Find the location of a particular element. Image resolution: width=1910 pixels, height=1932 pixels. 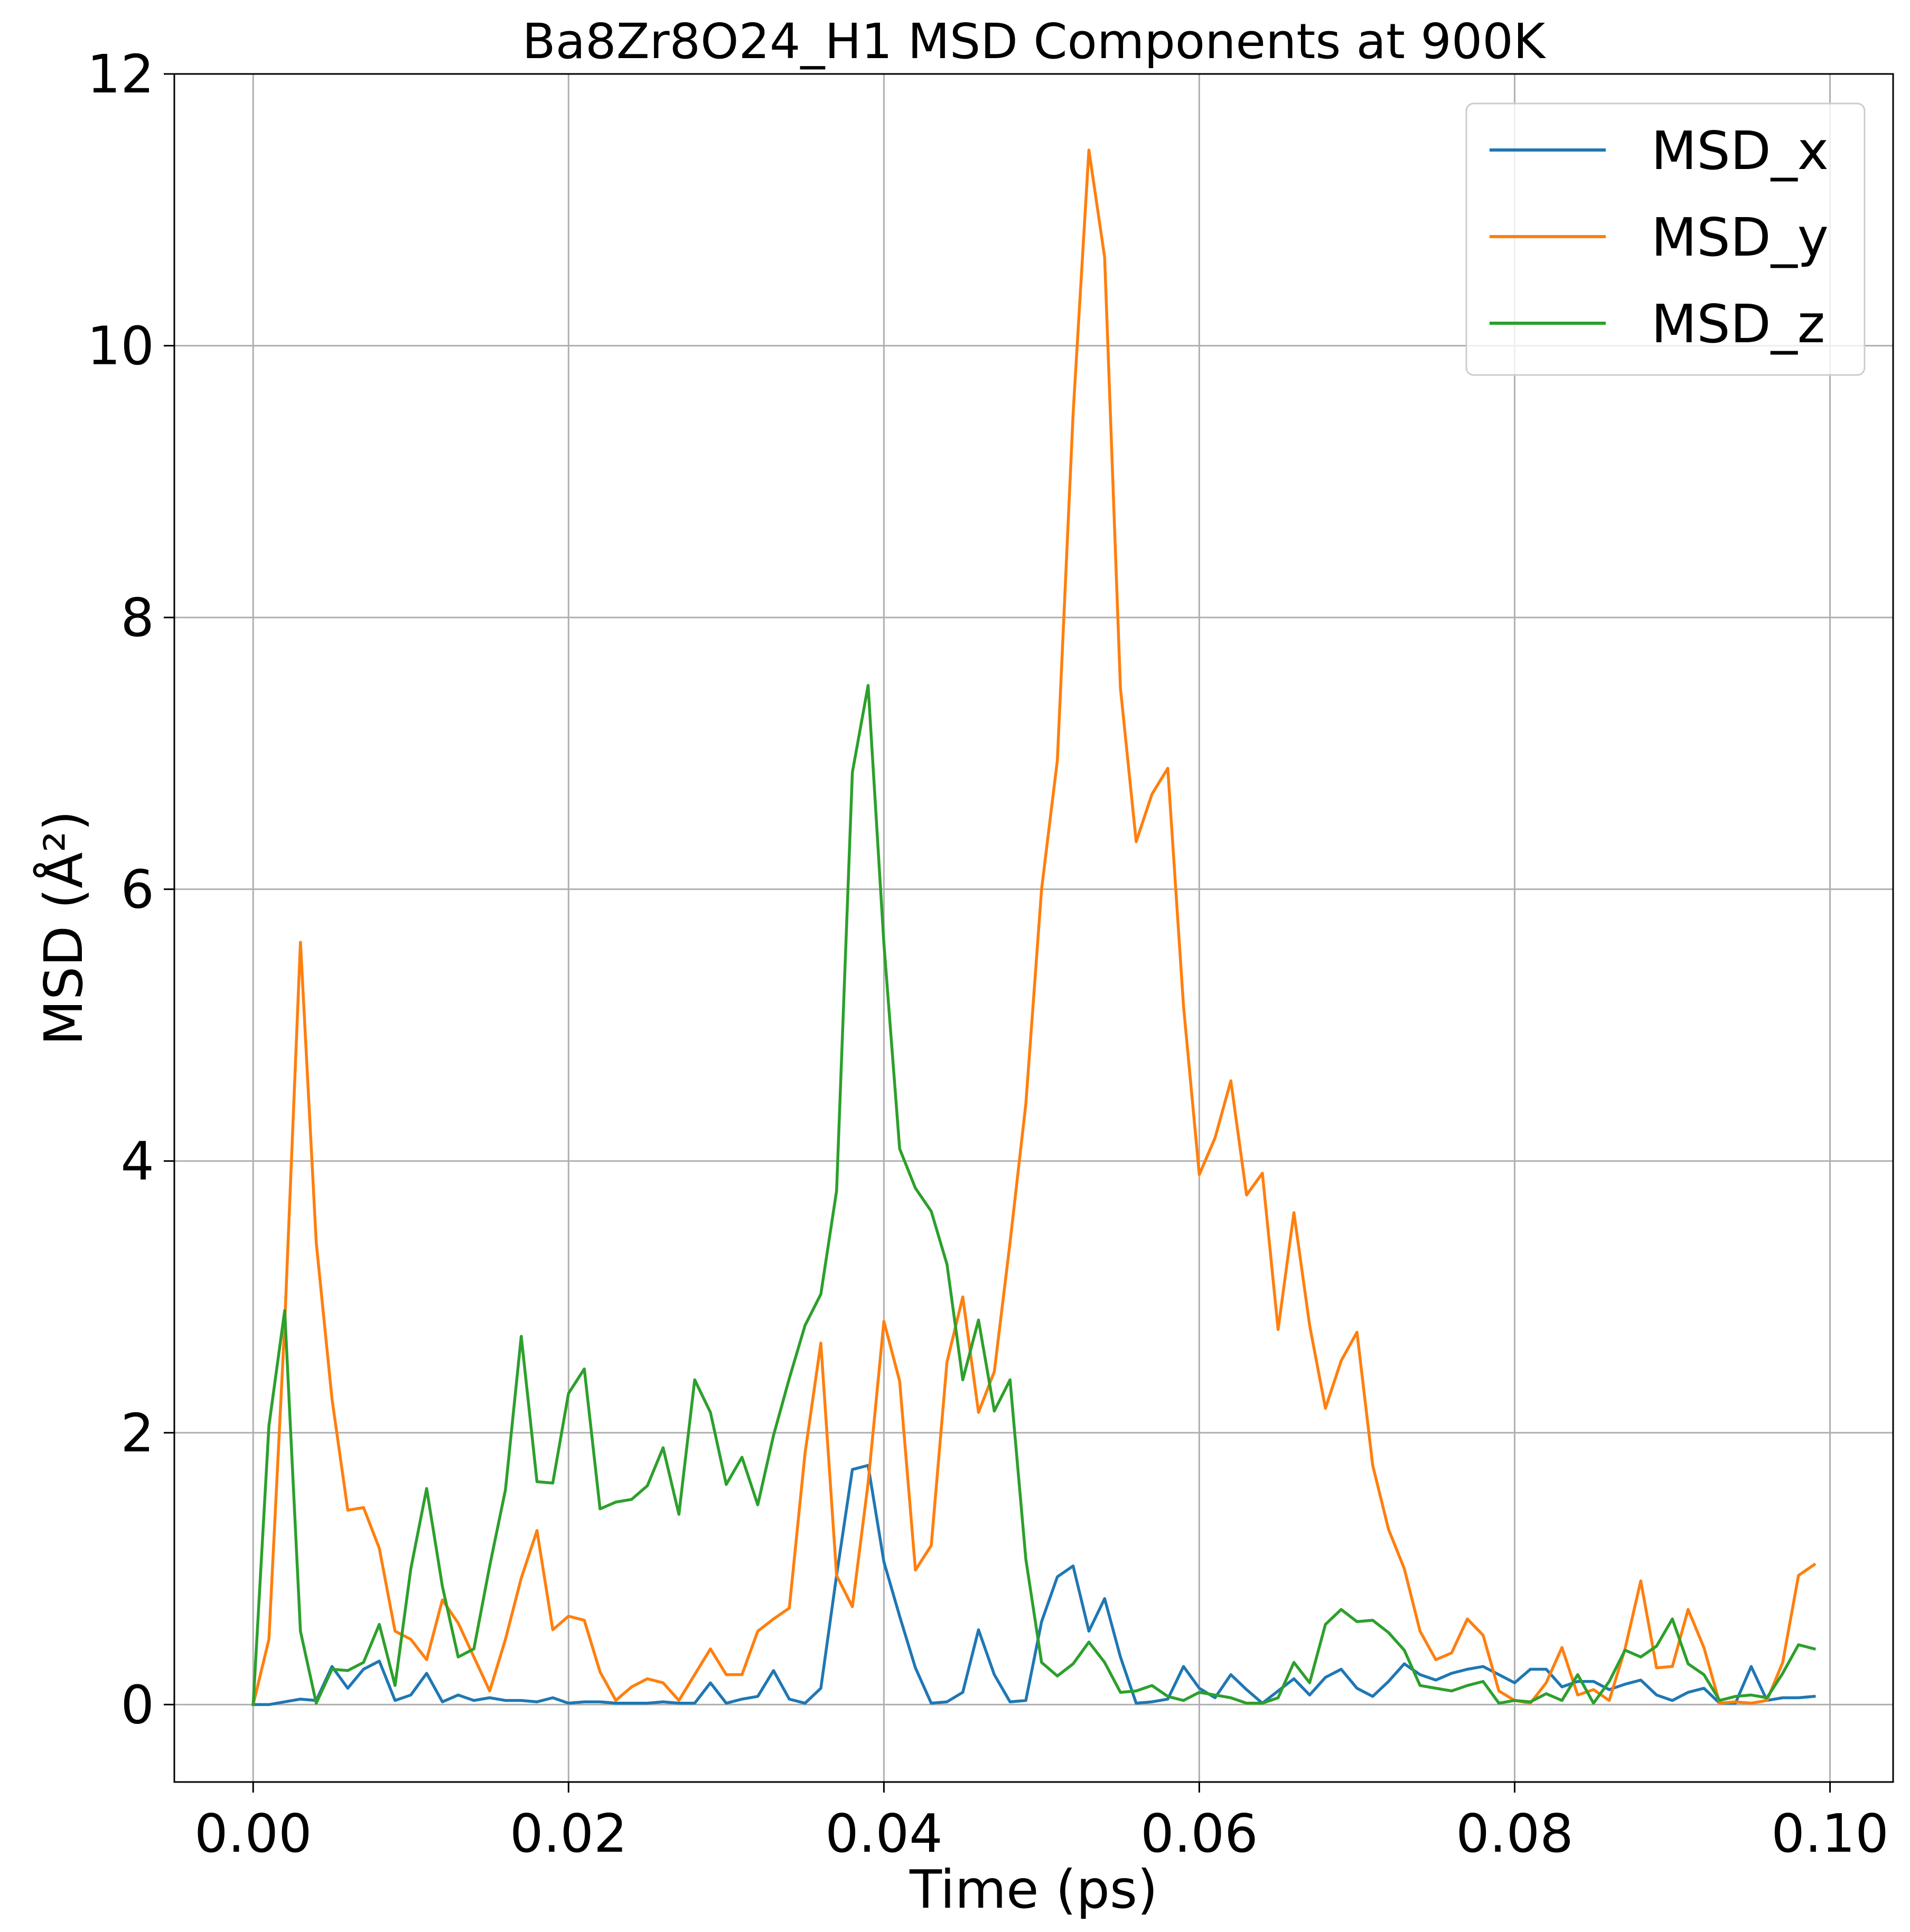

y-tick-label: 10 is located at coordinates (120, 346).